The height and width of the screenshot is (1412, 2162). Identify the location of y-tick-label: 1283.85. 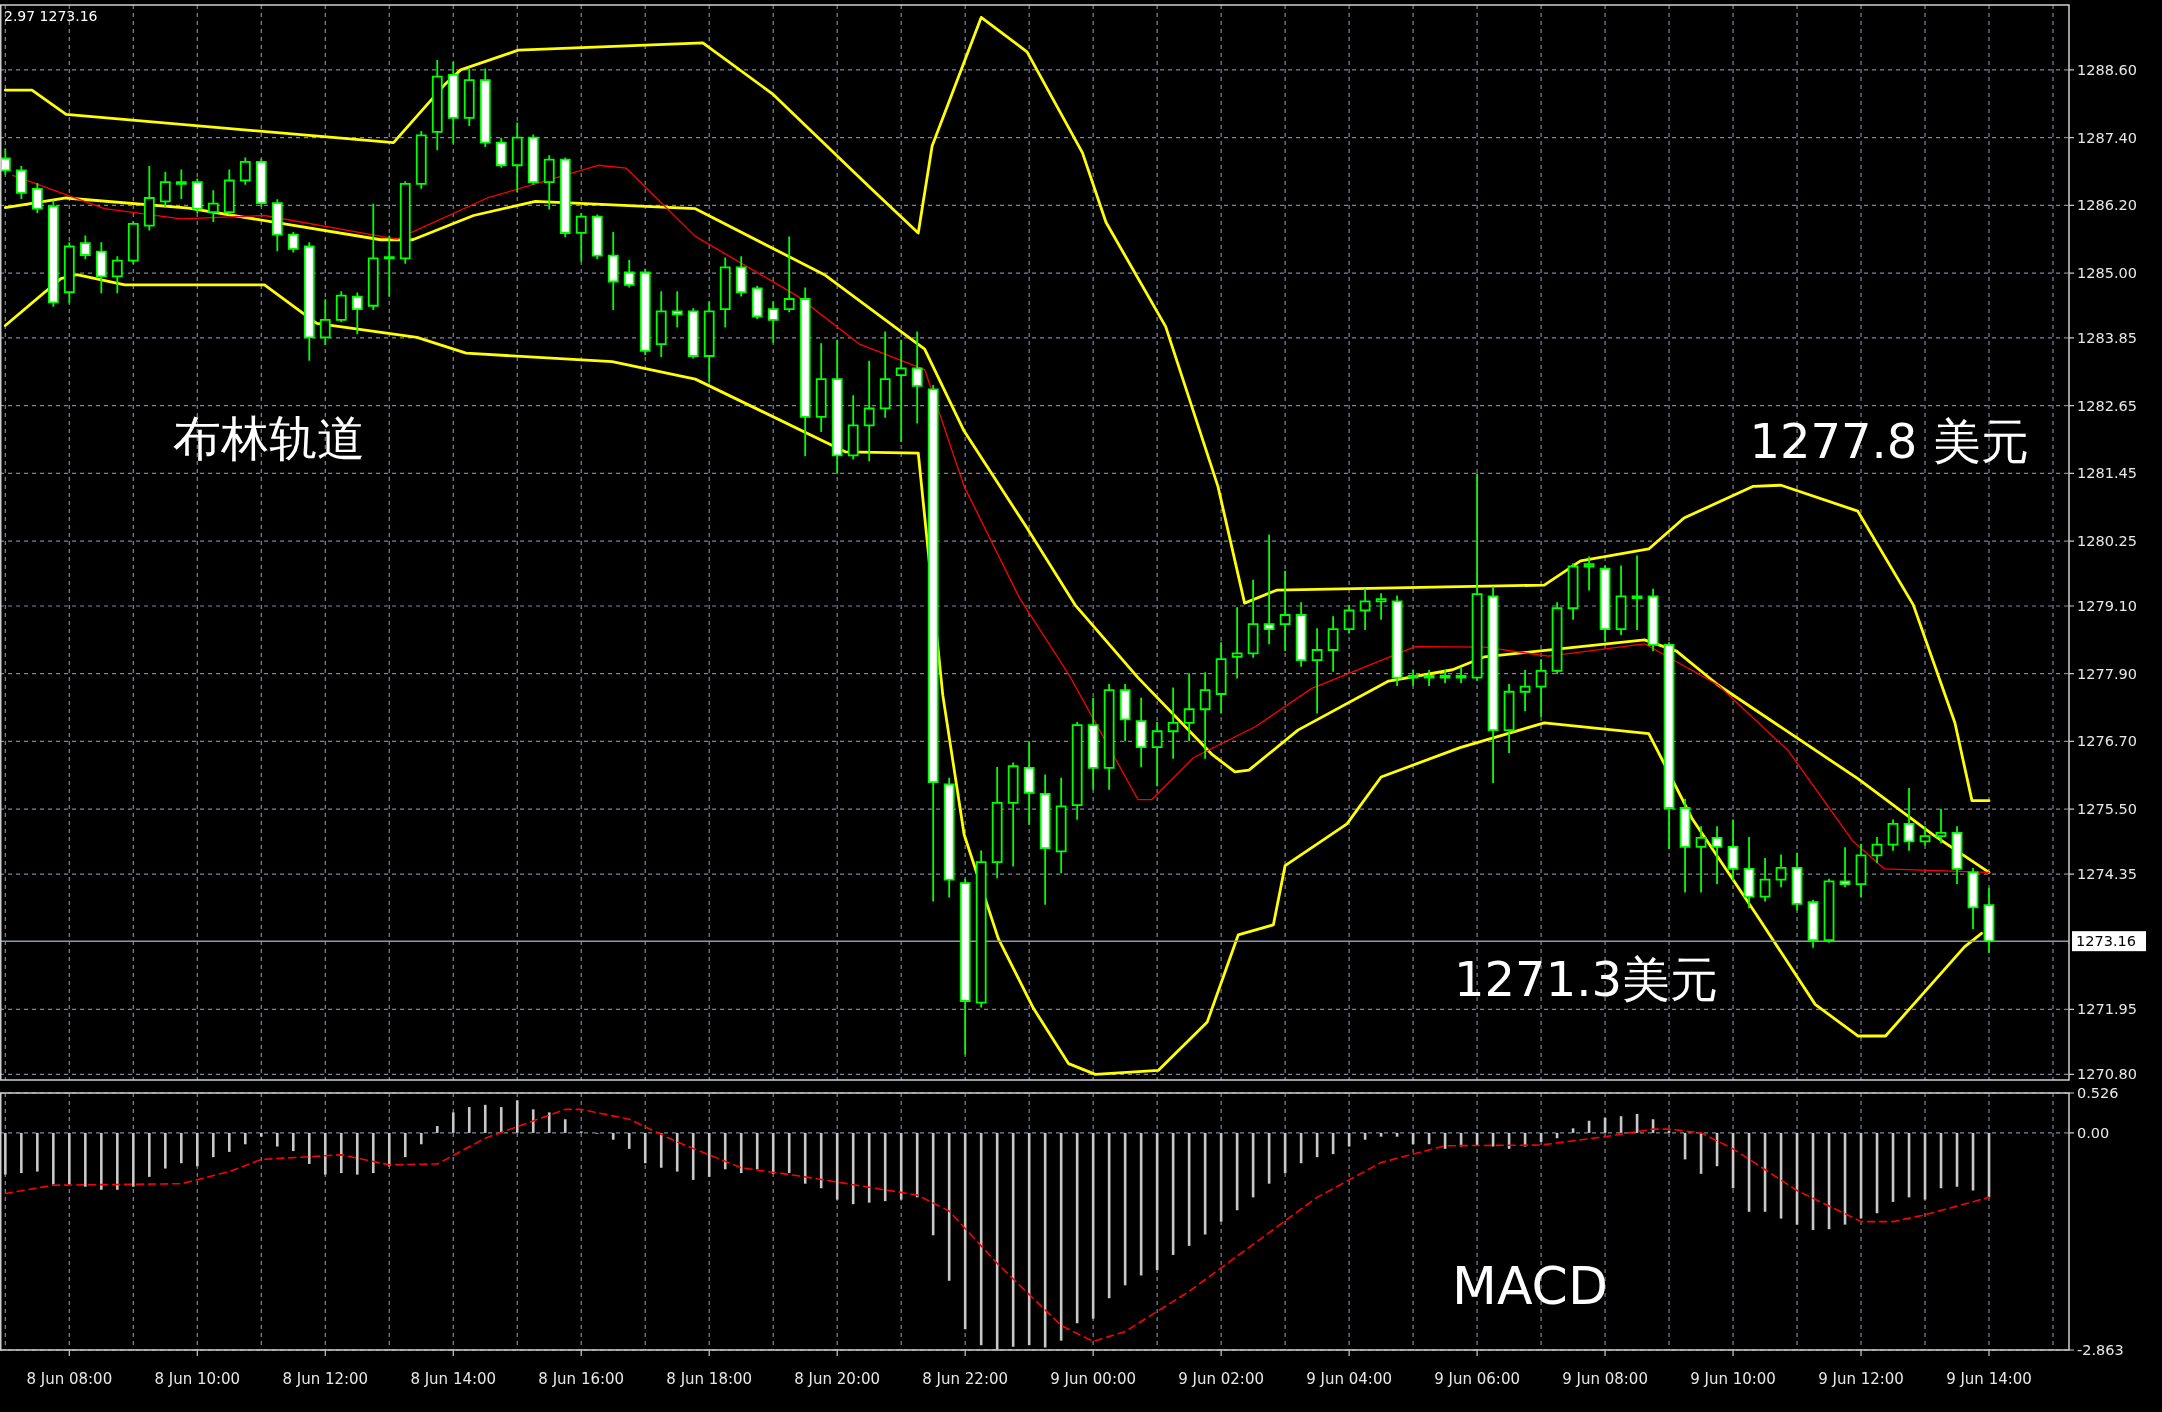
(2107, 337).